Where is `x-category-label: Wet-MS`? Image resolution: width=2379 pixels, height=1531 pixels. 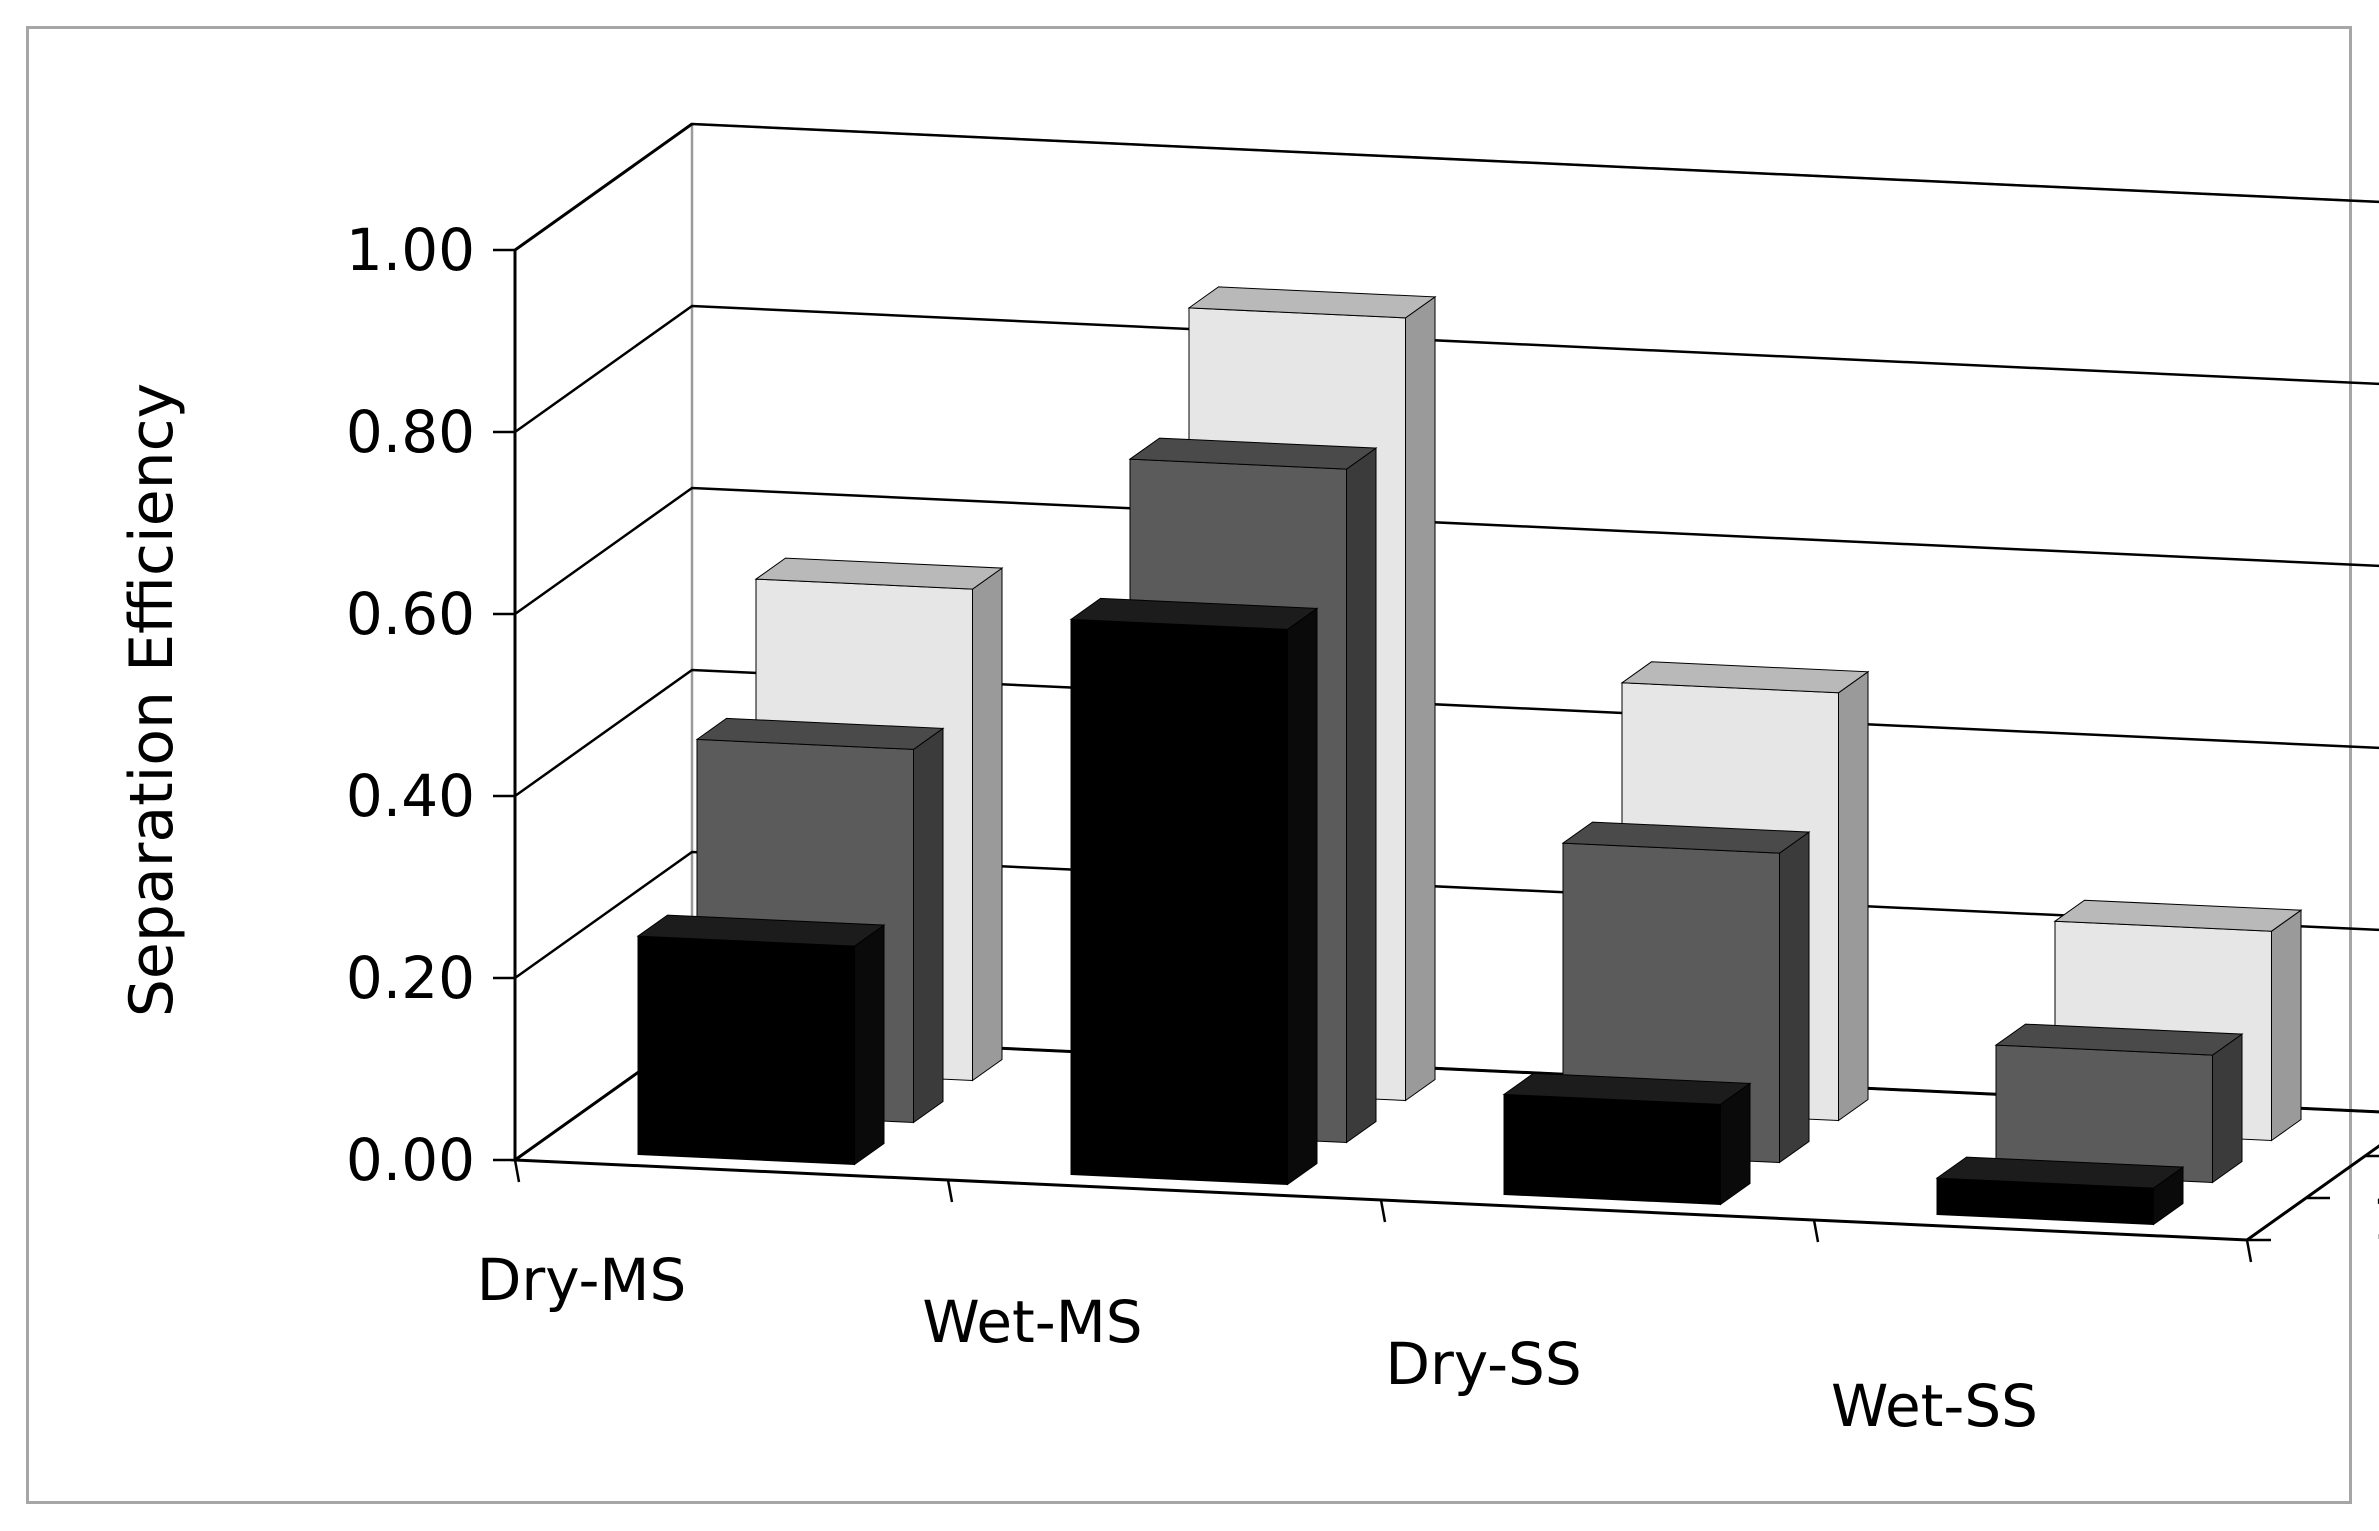
x-category-label: Wet-MS is located at coordinates (1032, 1322).